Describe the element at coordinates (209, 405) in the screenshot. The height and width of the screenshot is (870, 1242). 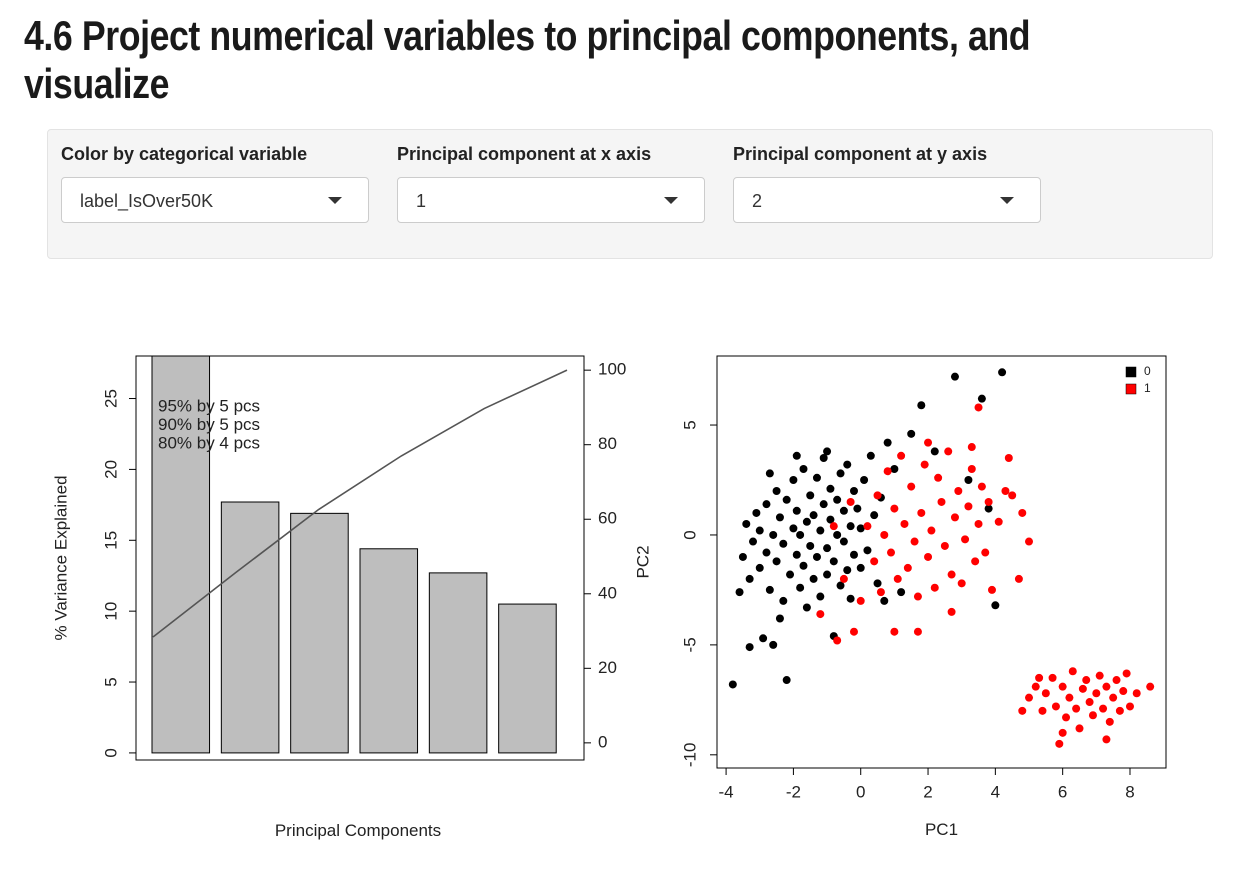
I see `annotation: 95% by 5 pcs` at that location.